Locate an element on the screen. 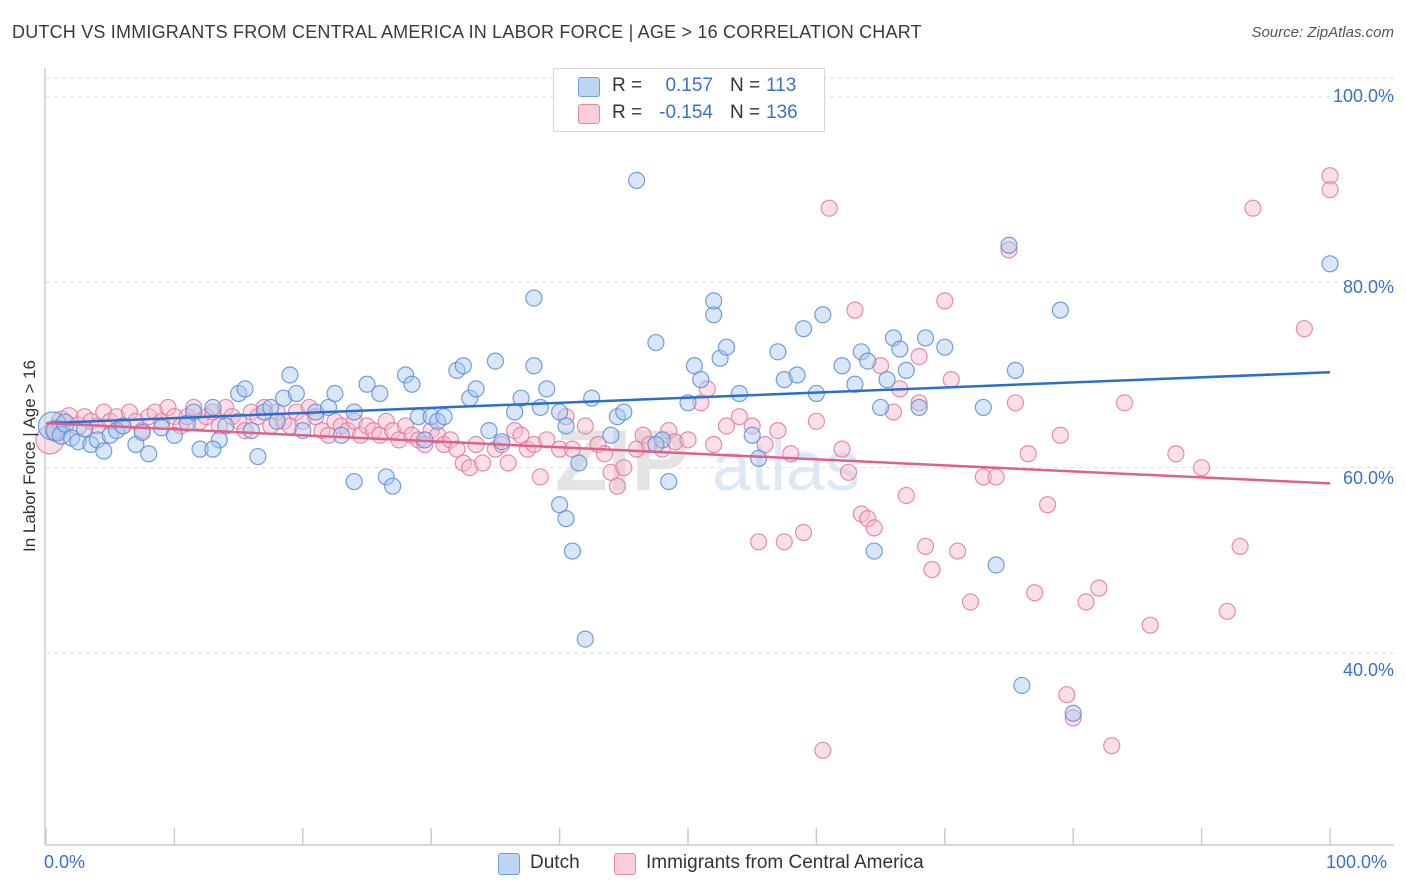 This screenshot has width=1406, height=892. x-tick-left: 0.0% is located at coordinates (65, 862).